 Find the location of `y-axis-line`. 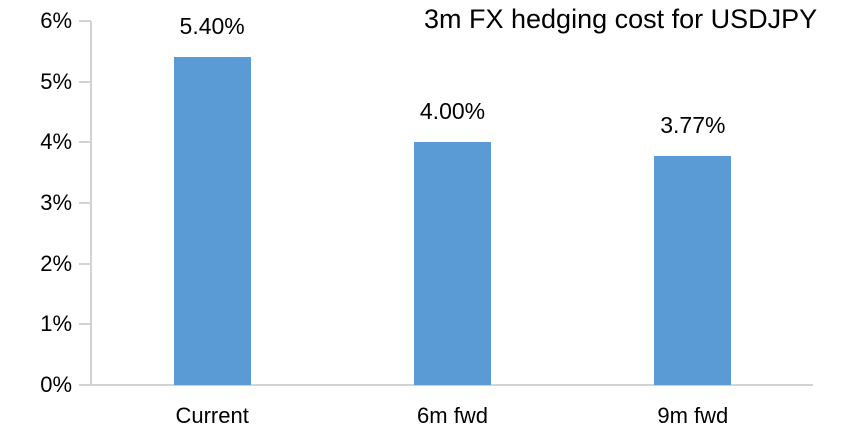

y-axis-line is located at coordinates (91, 203).